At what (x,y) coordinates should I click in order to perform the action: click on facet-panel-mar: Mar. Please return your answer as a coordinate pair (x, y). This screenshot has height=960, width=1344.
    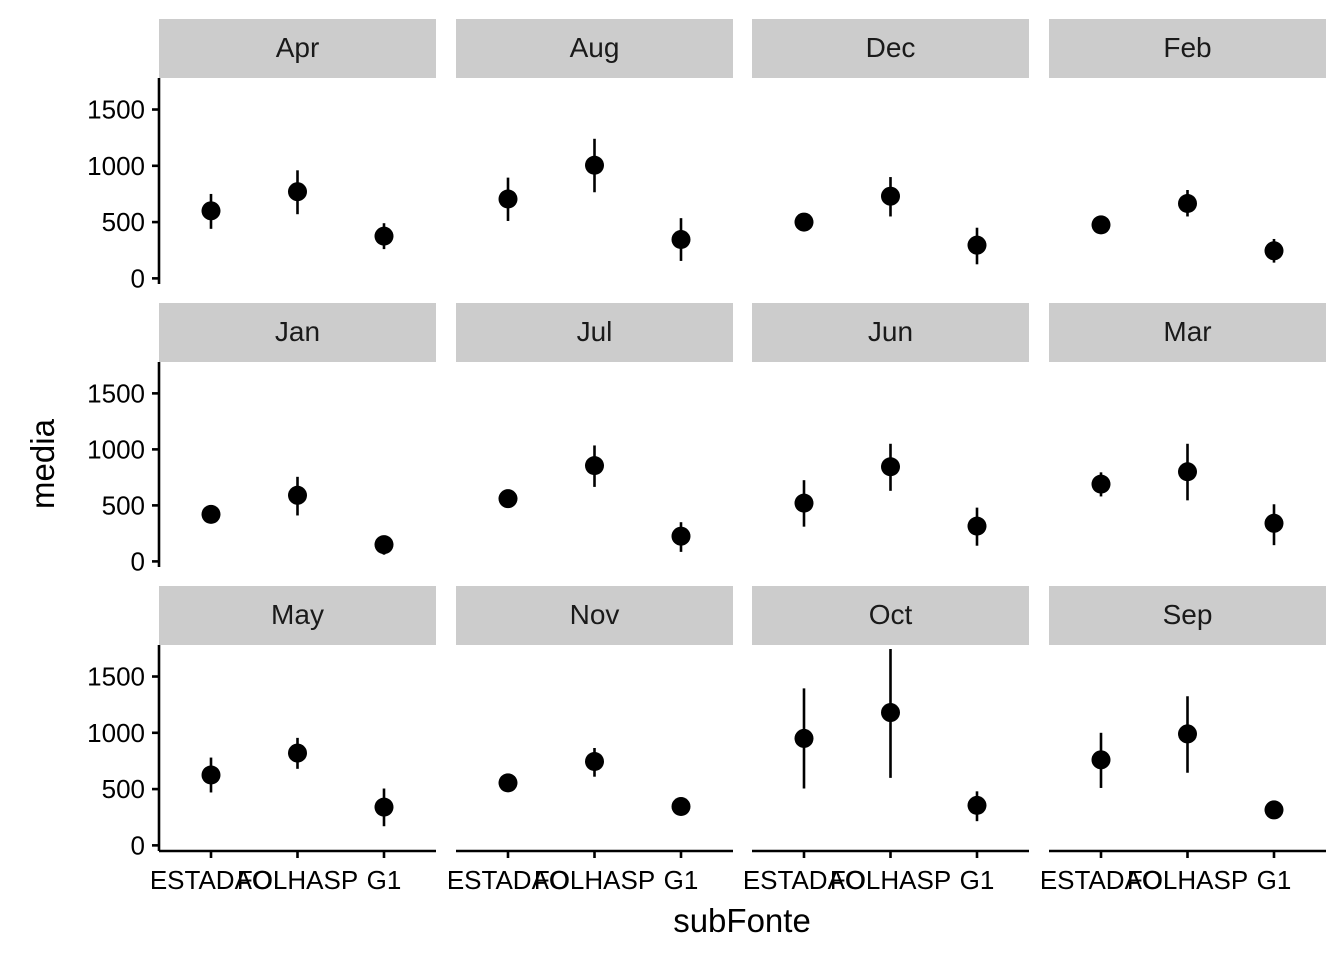
    Looking at the image, I should click on (1187, 424).